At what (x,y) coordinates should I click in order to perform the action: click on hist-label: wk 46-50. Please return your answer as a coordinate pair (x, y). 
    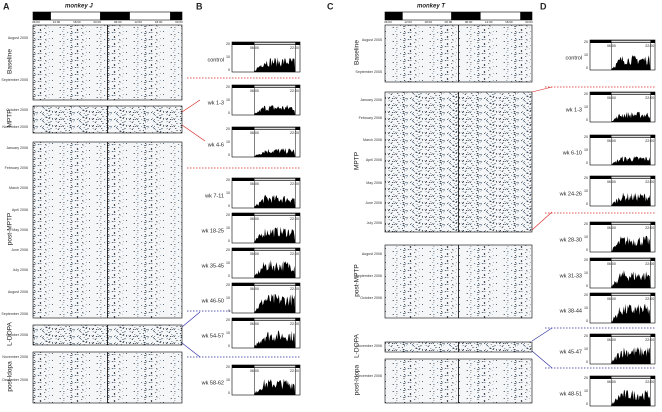
    Looking at the image, I should click on (212, 301).